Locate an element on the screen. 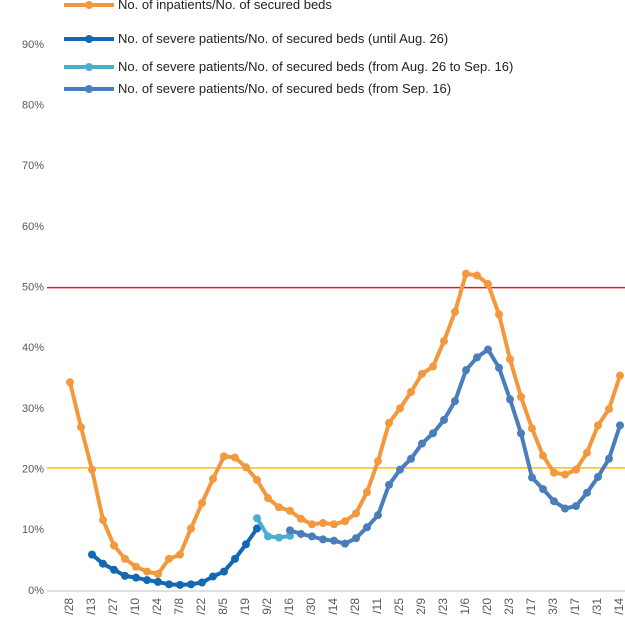 Image resolution: width=625 pixels, height=620 pixels. x-tick-label: 2/9 is located at coordinates (421, 606).